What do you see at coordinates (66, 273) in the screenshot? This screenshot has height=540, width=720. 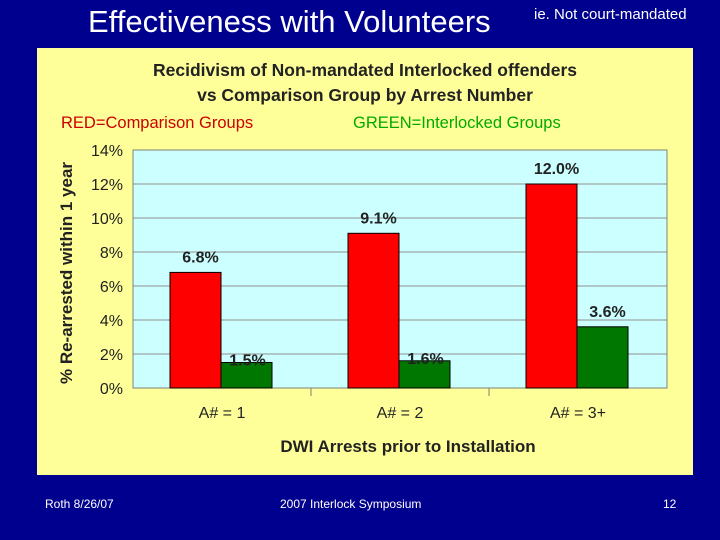 I see `y-axis-label: % Re-arrested within 1 year` at bounding box center [66, 273].